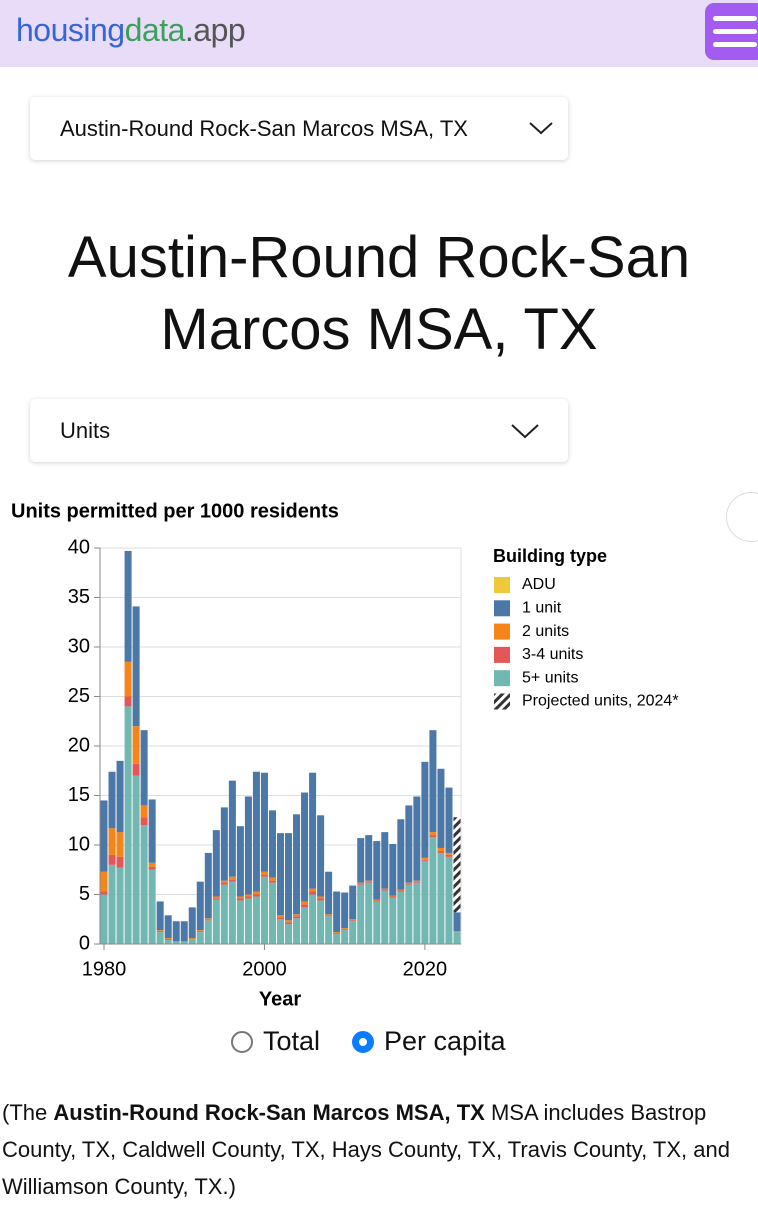 This screenshot has width=758, height=1205. I want to click on footnote-bold: Austin-Round Rock-San Marcos MSA, TX, so click(268, 1112).